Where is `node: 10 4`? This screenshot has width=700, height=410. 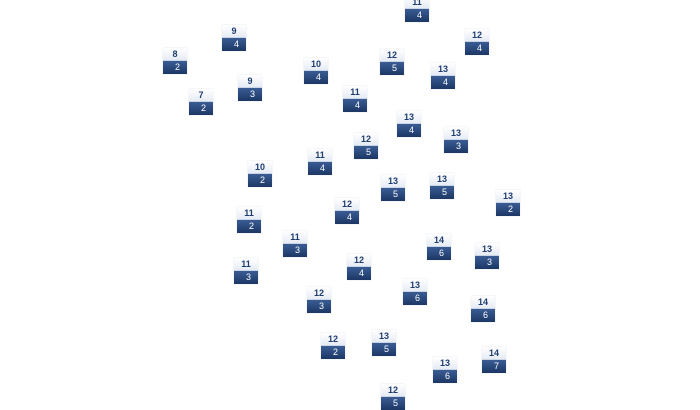 node: 10 4 is located at coordinates (316, 71).